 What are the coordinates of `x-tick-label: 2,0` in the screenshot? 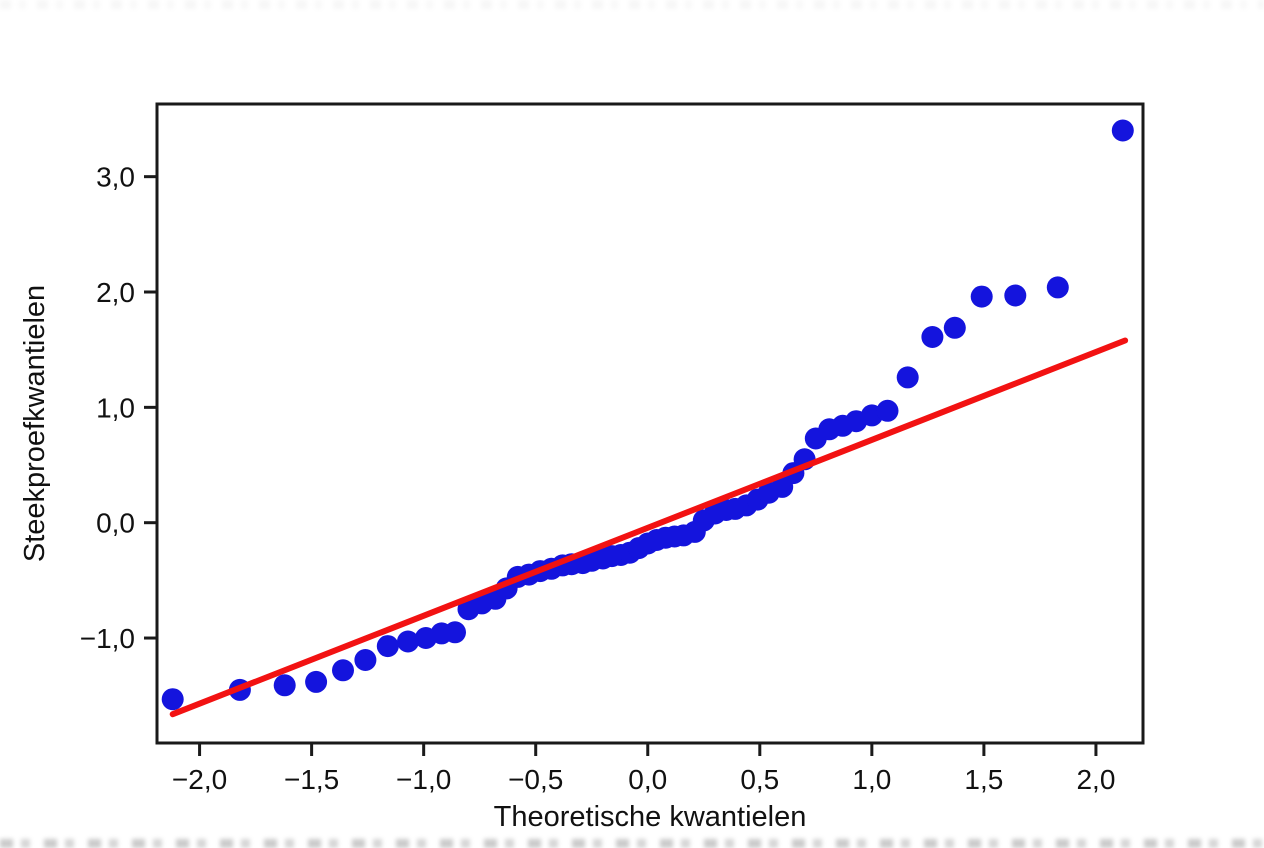 It's located at (1095, 779).